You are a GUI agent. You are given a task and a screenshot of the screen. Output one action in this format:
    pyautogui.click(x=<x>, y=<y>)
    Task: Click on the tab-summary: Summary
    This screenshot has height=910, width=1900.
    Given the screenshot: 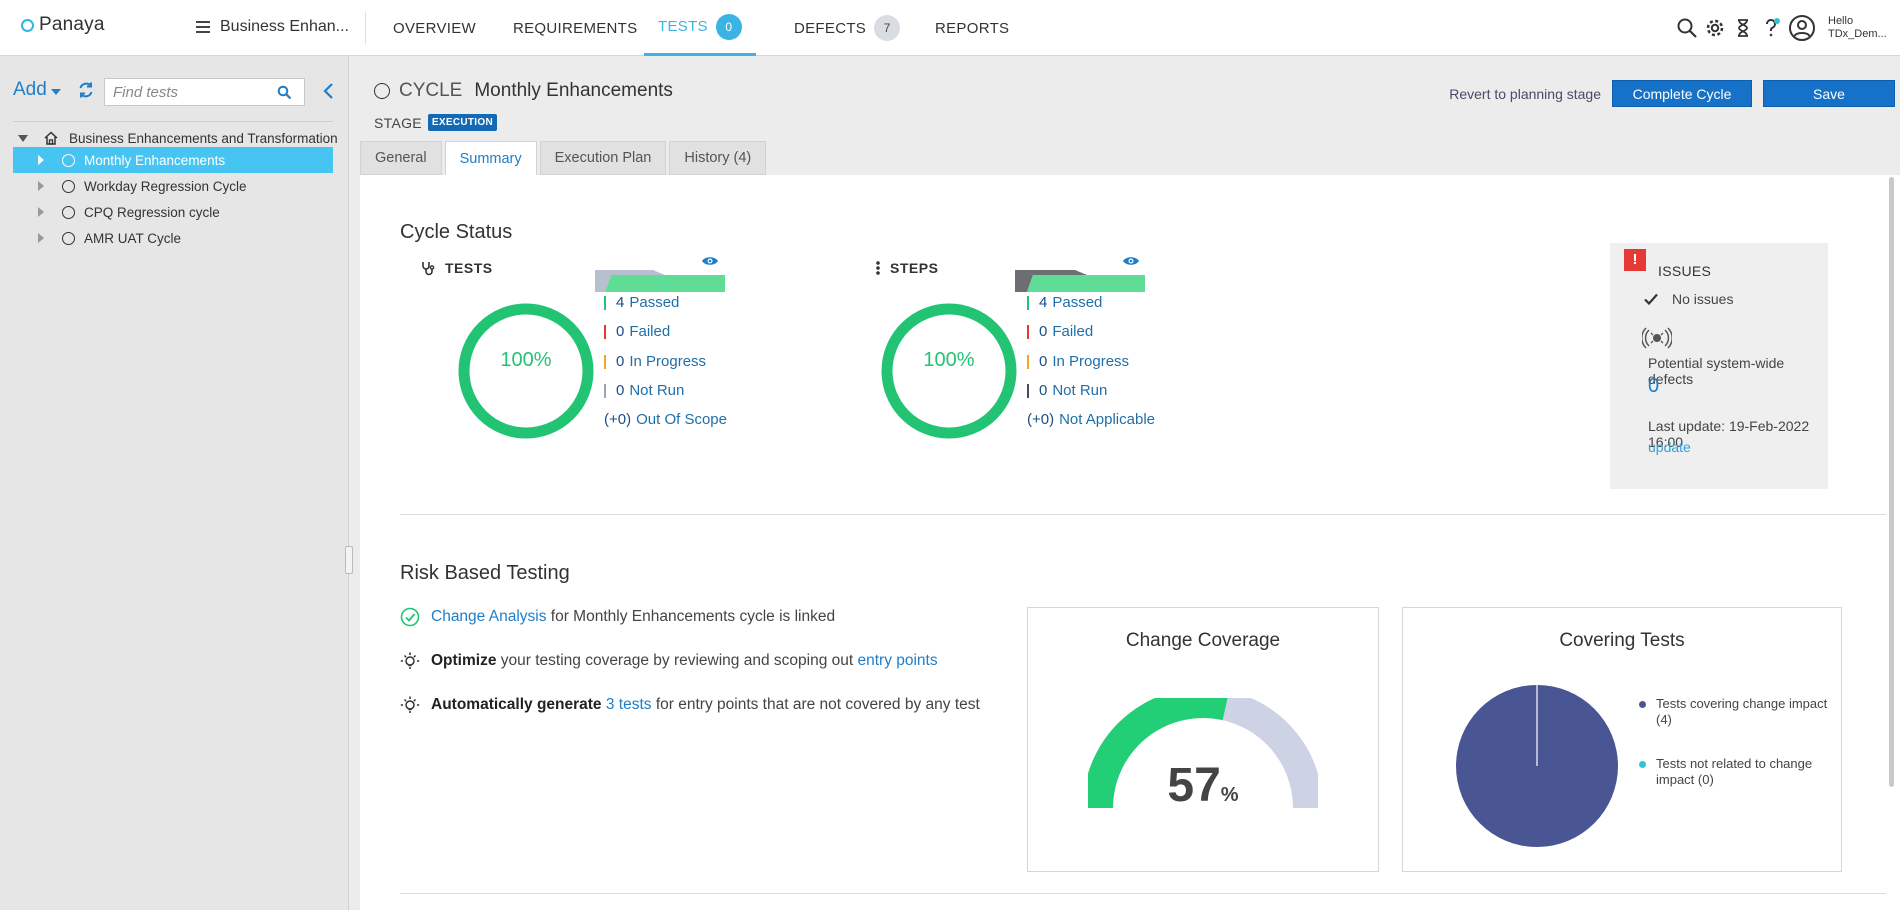 What is the action you would take?
    pyautogui.click(x=490, y=158)
    